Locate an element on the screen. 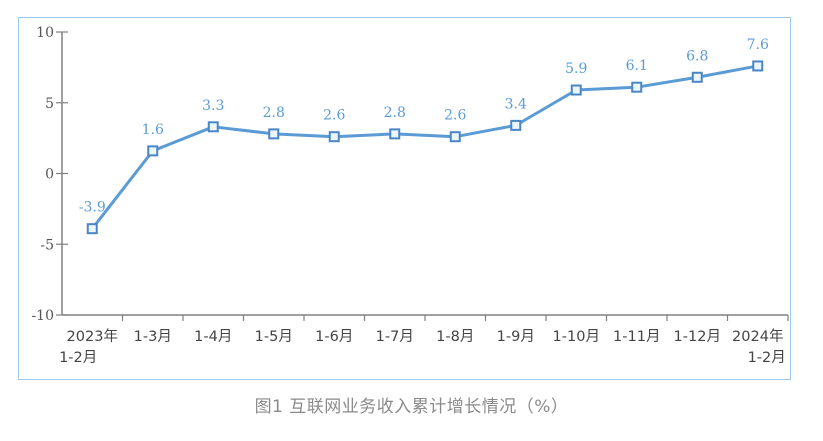 This screenshot has height=441, width=823. x-tick-label: 2024年 is located at coordinates (757, 336).